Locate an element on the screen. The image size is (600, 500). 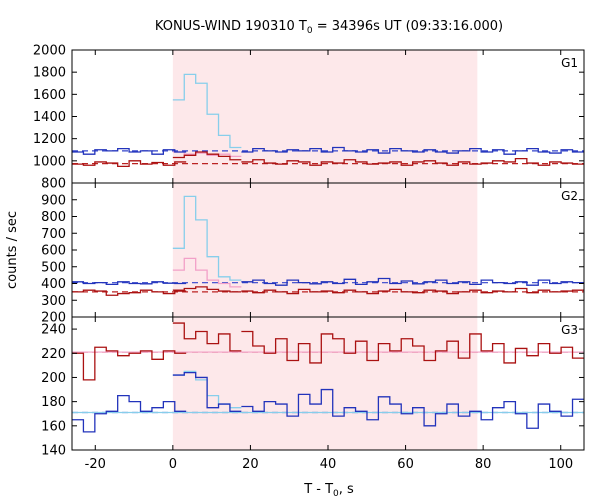
chart-title-main: KONUS-WIND 190310 T is located at coordinates (231, 26).